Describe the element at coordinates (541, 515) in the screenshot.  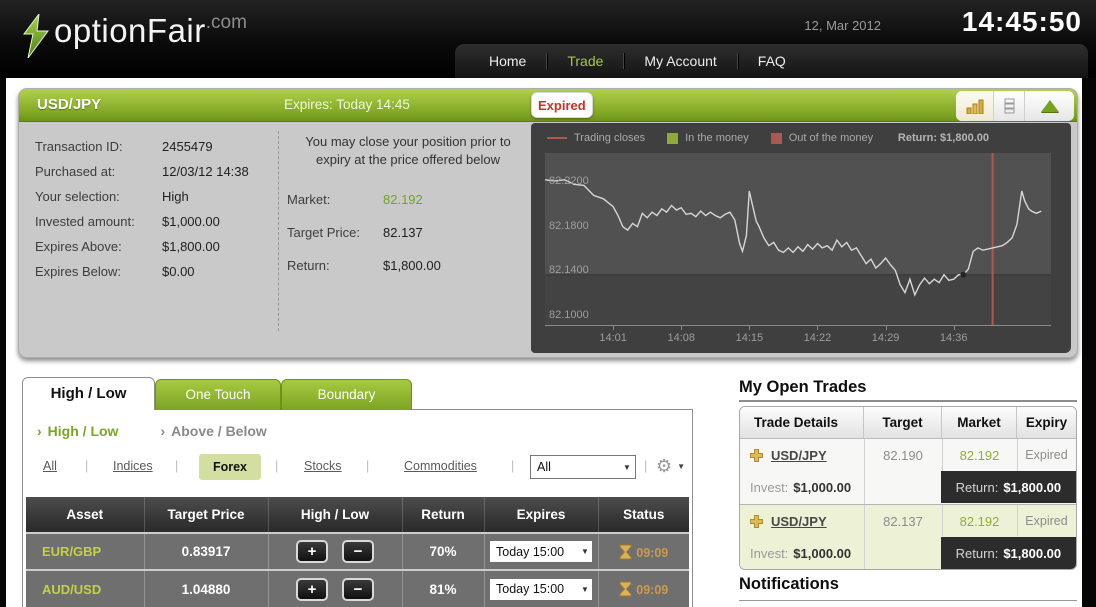
I see `col-expires: Expires` at that location.